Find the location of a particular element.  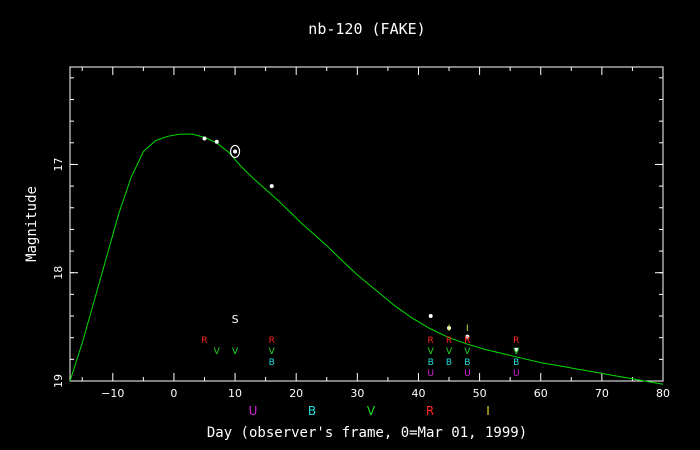

x-tick-label: 0 is located at coordinates (173, 393).